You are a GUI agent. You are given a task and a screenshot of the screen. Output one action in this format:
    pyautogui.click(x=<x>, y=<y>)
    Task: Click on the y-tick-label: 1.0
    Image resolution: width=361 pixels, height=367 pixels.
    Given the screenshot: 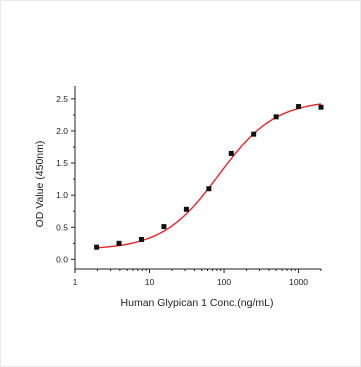 What is the action you would take?
    pyautogui.click(x=62, y=195)
    